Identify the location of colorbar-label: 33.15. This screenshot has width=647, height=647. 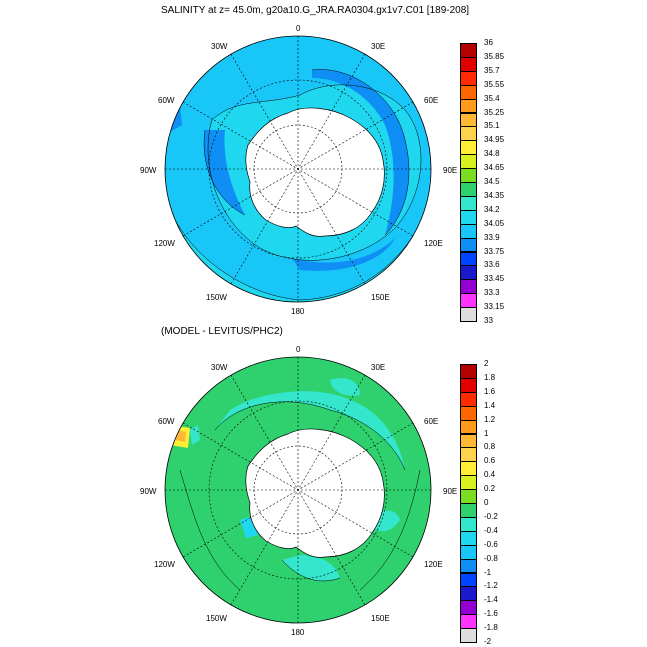
(494, 307).